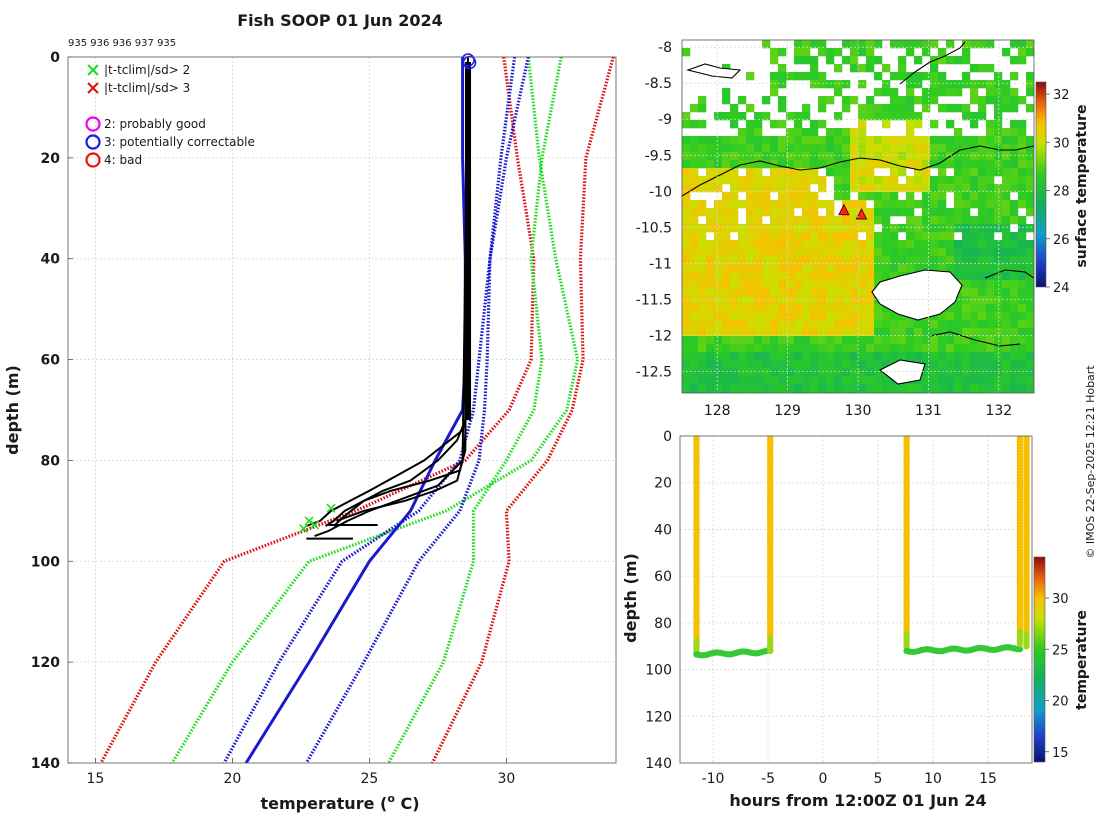 This screenshot has height=820, width=1100. Describe the element at coordinates (988, 779) in the screenshot. I see `td-xtick-label: 15` at that location.